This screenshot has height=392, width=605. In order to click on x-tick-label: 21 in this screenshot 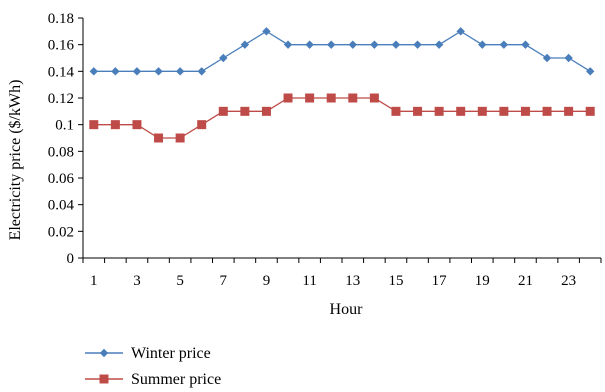, I will do `click(525, 281)`.